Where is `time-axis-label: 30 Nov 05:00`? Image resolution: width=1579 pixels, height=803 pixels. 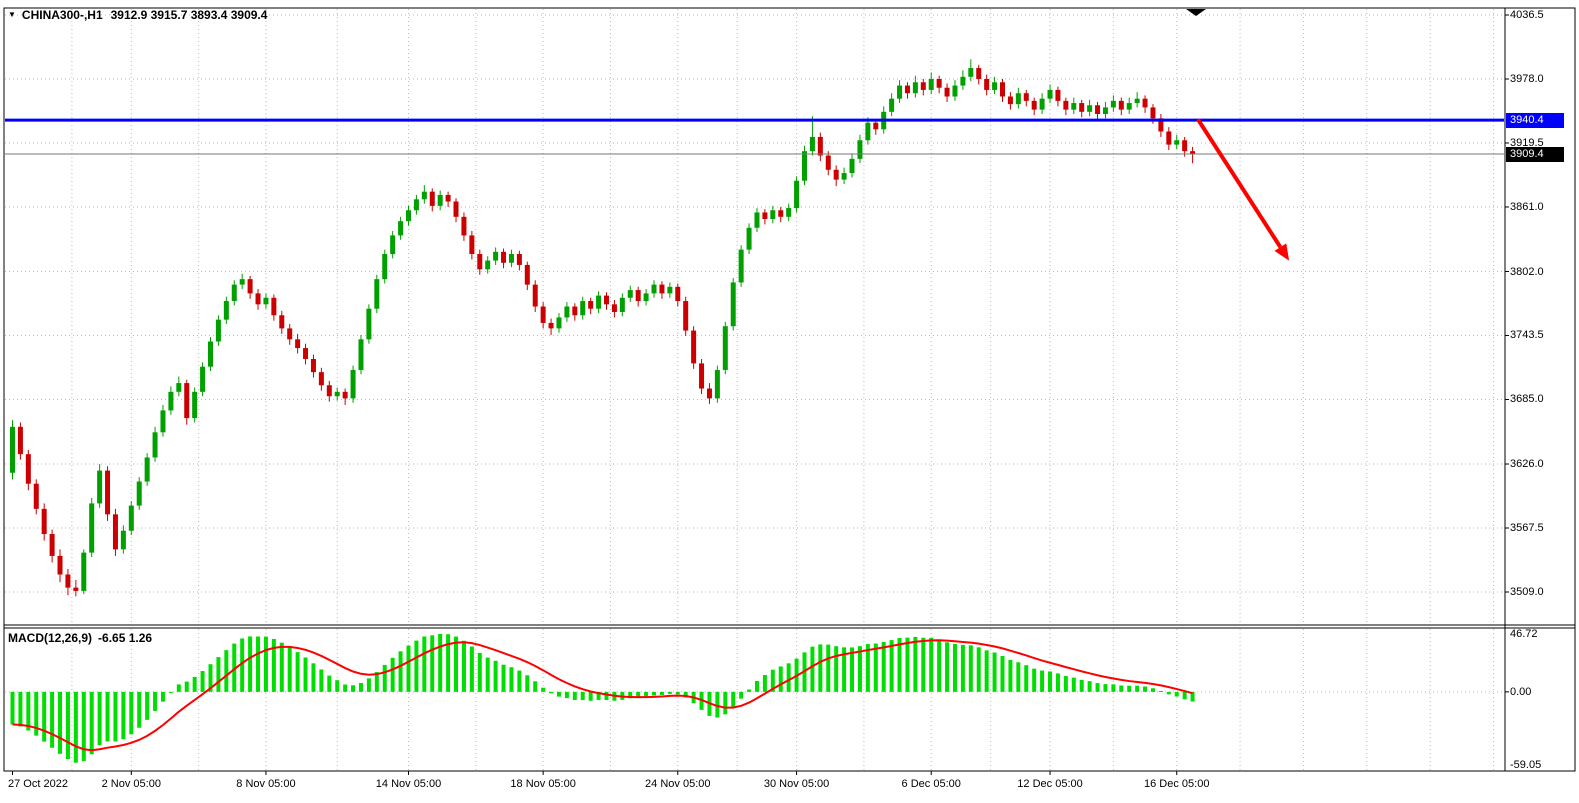
time-axis-label: 30 Nov 05:00 is located at coordinates (796, 784).